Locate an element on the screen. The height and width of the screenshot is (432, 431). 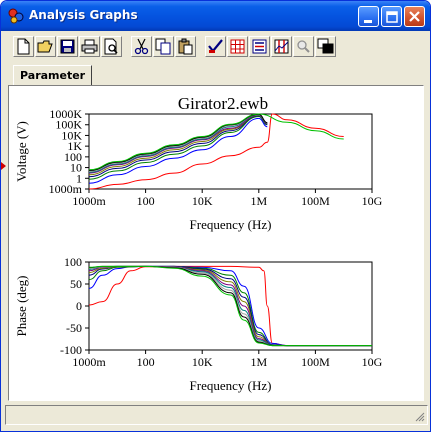
properties-button is located at coordinates (215, 46).